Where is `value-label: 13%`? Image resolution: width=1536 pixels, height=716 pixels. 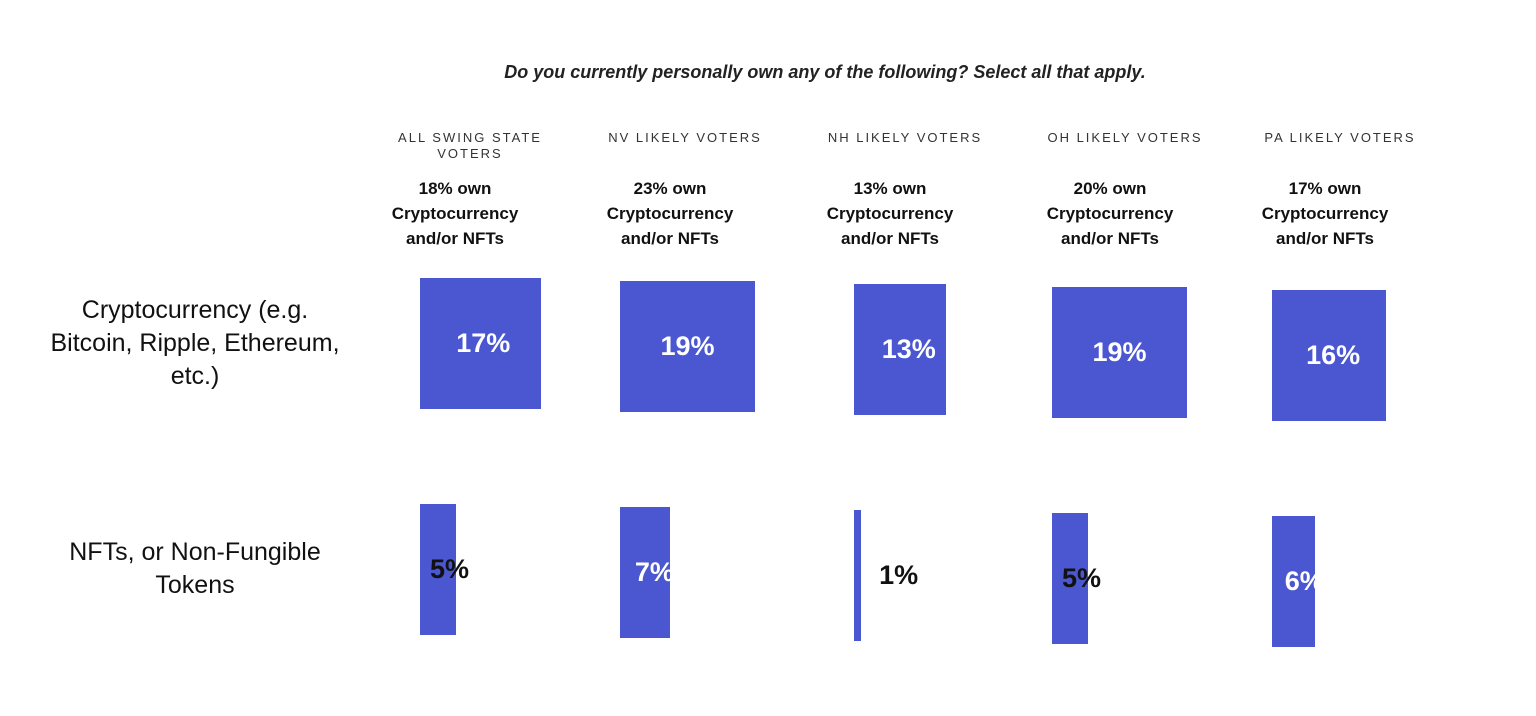
value-label: 13% is located at coordinates (908, 348).